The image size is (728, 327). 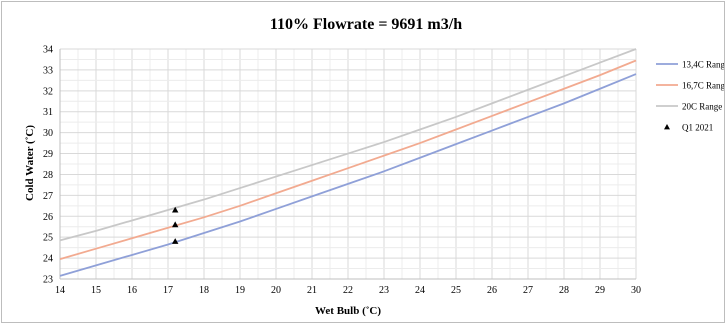 What do you see at coordinates (48, 217) in the screenshot?
I see `y-tick-label: 26` at bounding box center [48, 217].